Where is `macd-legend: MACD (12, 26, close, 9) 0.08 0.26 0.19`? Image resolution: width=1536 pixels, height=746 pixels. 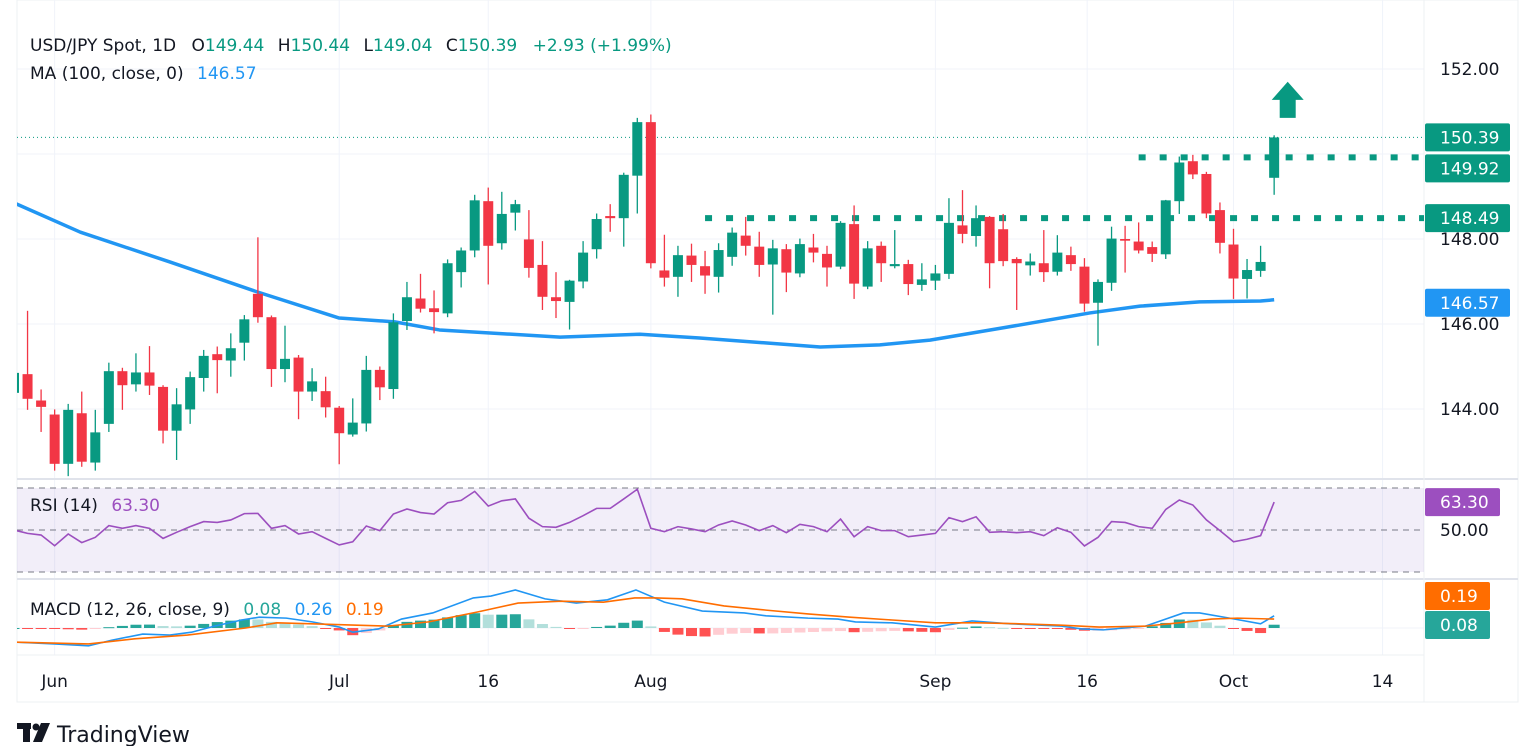 macd-legend: MACD (12, 26, close, 9) 0.08 0.26 0.19 is located at coordinates (207, 610).